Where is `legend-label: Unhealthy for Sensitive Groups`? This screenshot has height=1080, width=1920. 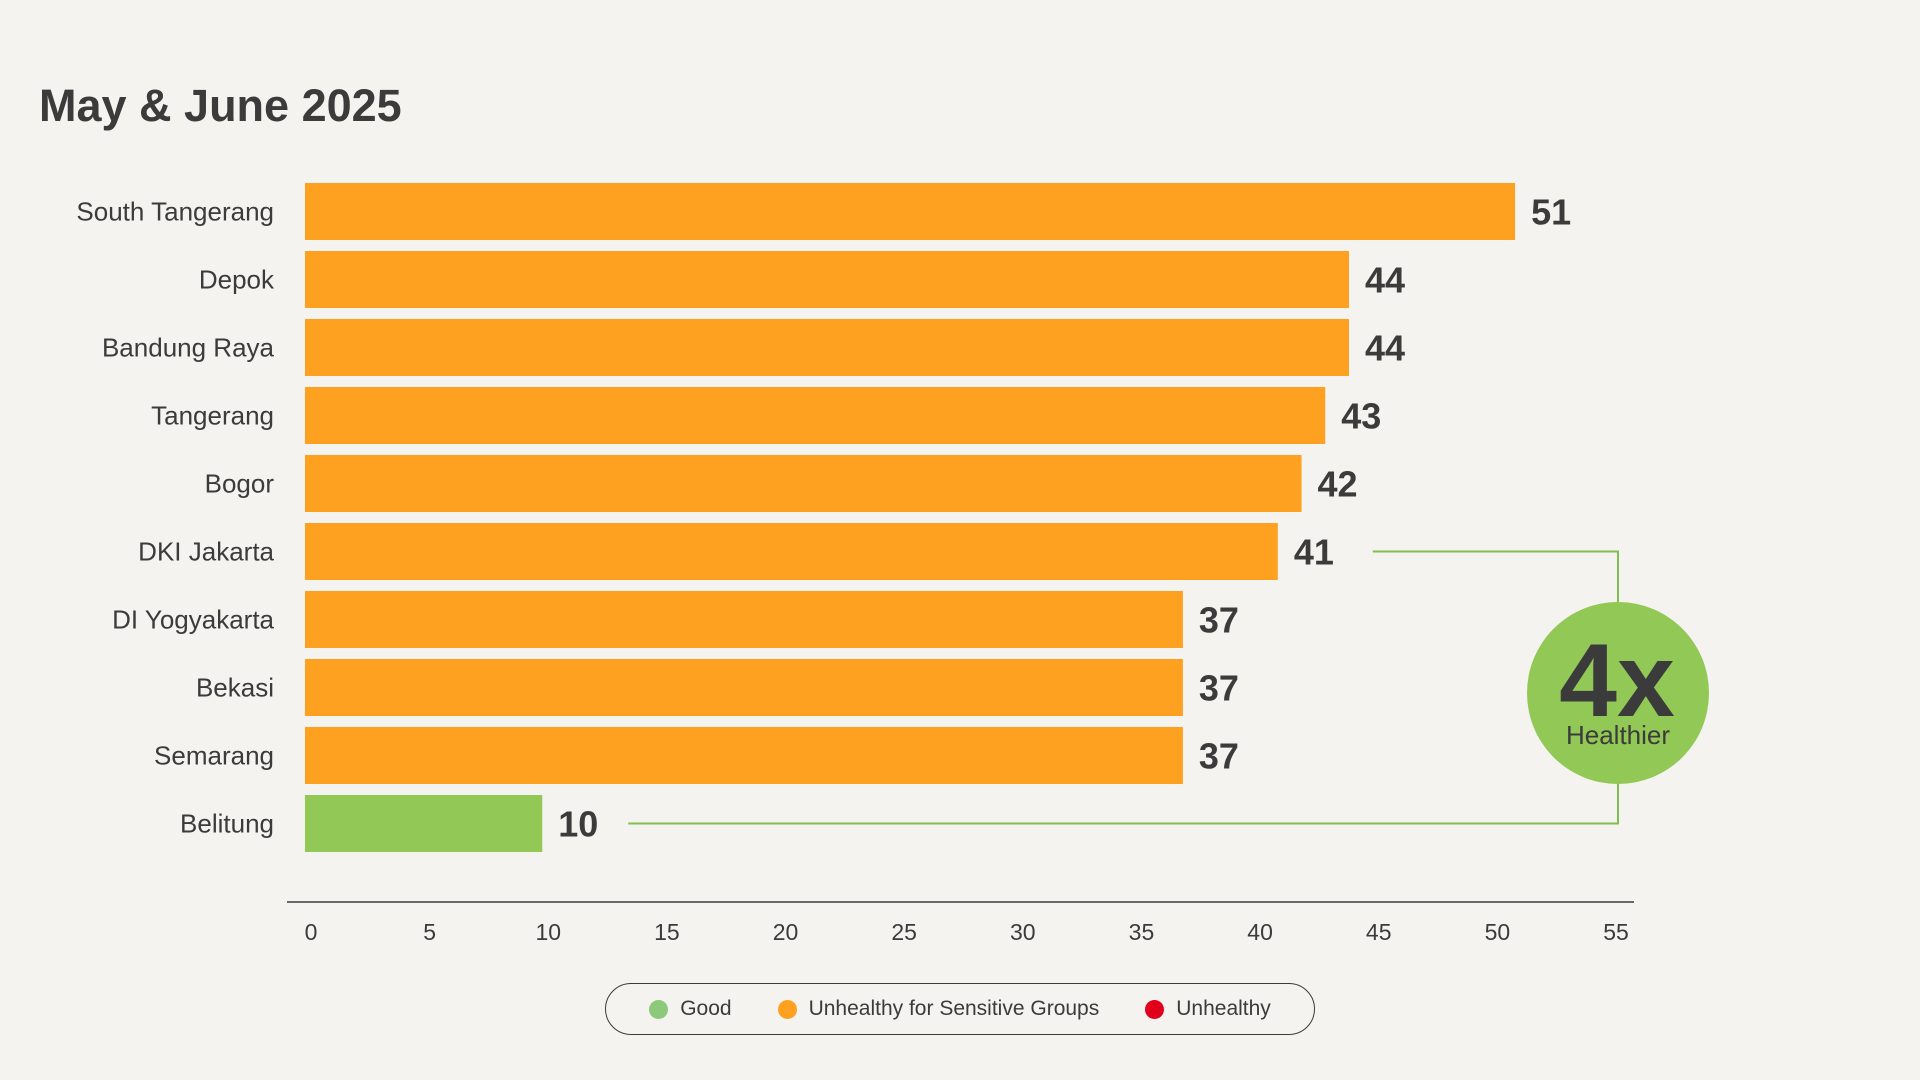
legend-label: Unhealthy for Sensitive Groups is located at coordinates (954, 1008).